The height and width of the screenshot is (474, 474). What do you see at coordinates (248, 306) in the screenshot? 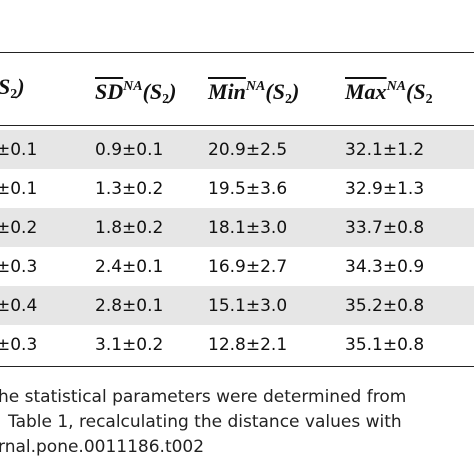
I see `table-cell: 15.1±3.0` at bounding box center [248, 306].